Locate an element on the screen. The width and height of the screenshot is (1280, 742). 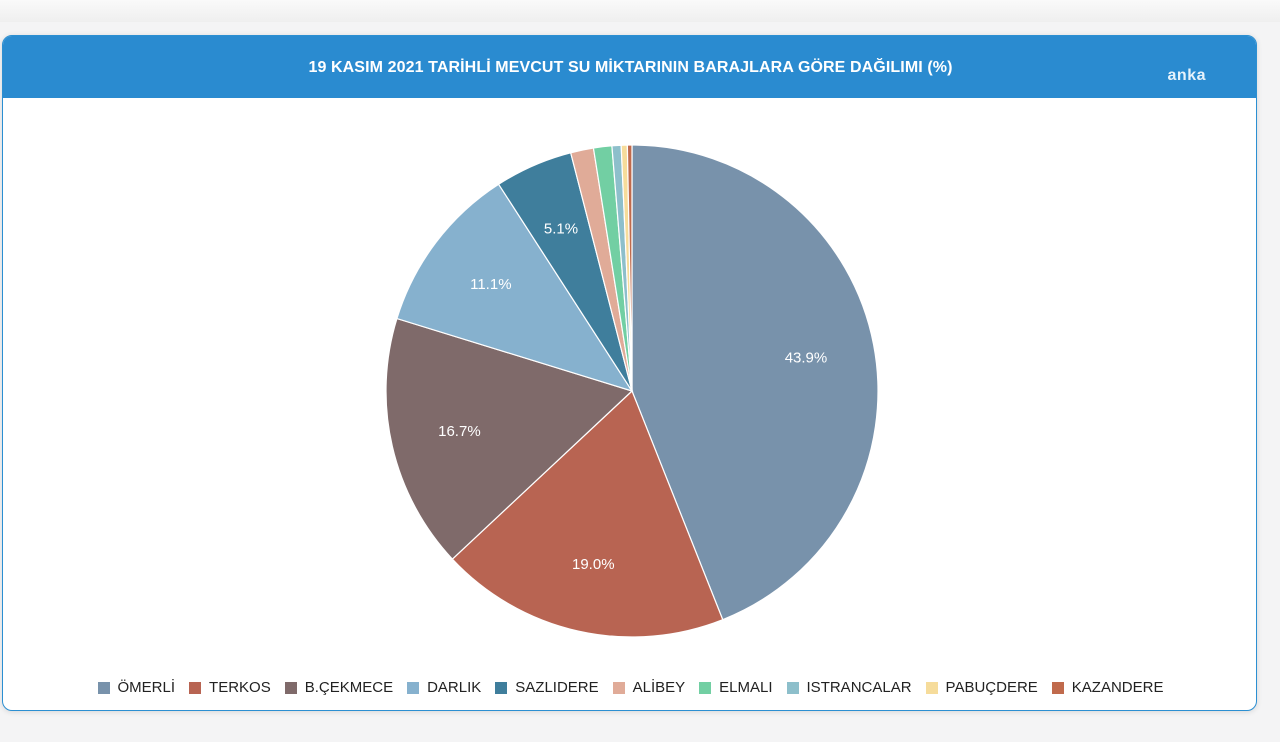
slice-value-label: 16.7% is located at coordinates (459, 431).